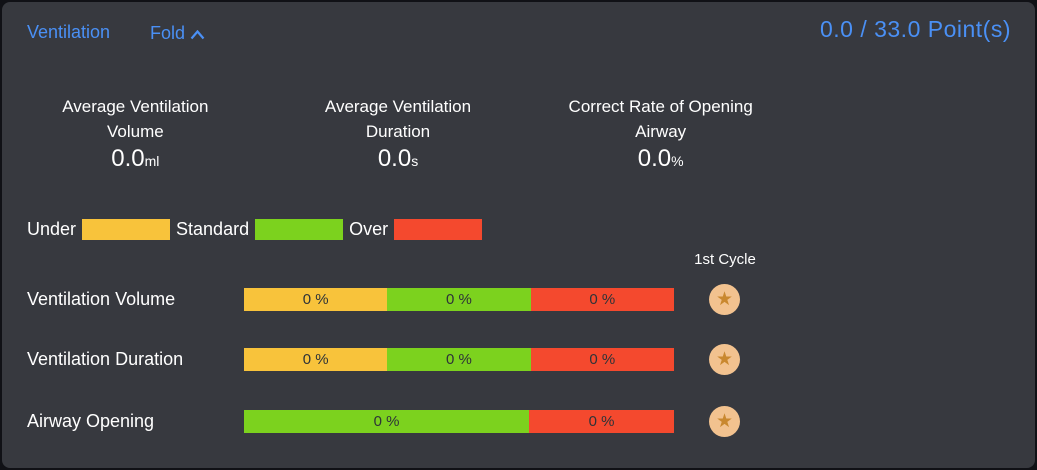 This screenshot has width=1037, height=470. I want to click on stat-unit: ml, so click(152, 161).